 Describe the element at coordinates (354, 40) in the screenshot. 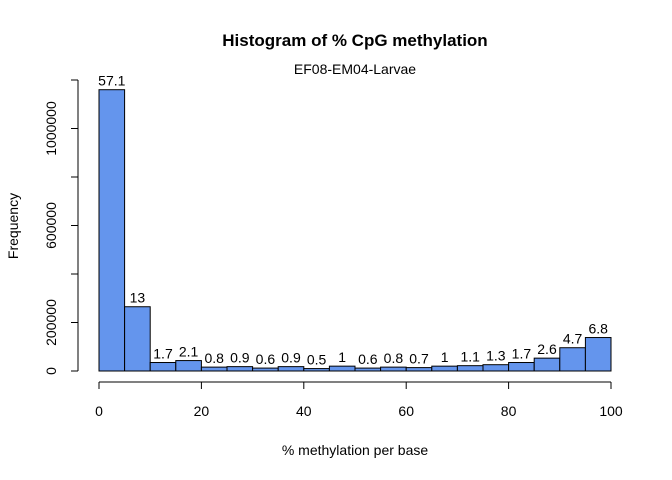

I see `chart-title: Histogram of % CpG methylation` at that location.